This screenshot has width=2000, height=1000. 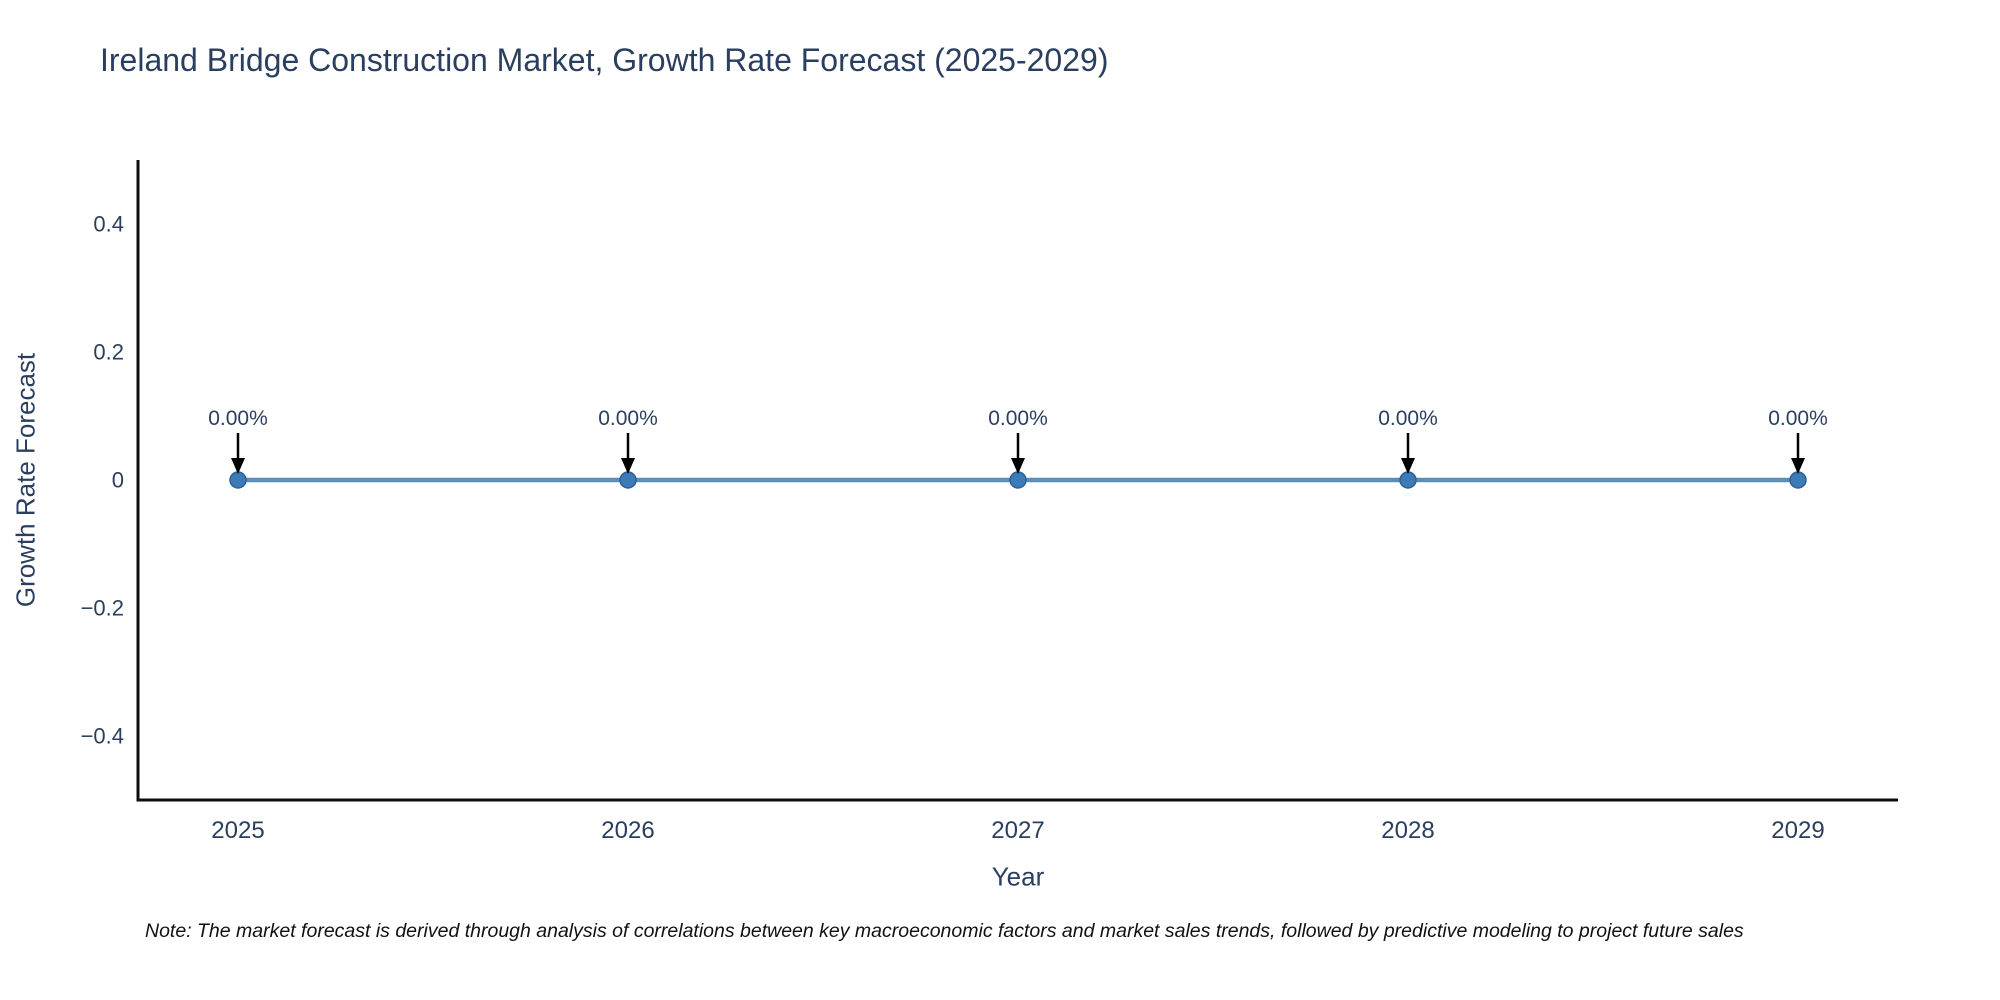 I want to click on x-axis-title: Year, so click(x=1018, y=876).